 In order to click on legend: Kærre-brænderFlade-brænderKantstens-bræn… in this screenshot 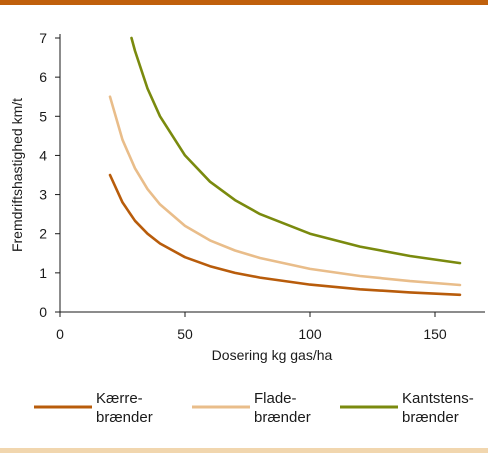, I will do `click(254, 408)`.